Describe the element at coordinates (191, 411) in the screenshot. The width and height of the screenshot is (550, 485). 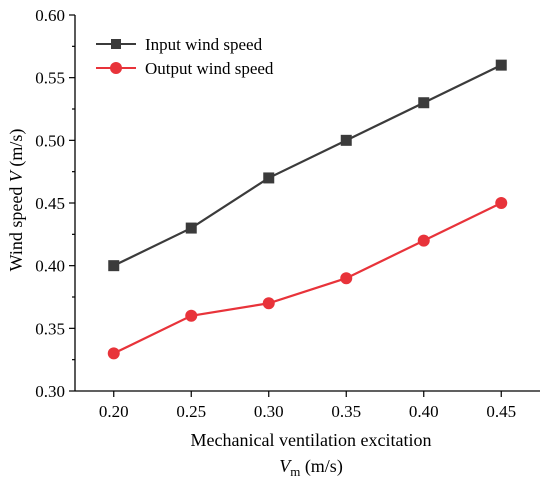
I see `x-tick-label: 0.25` at that location.